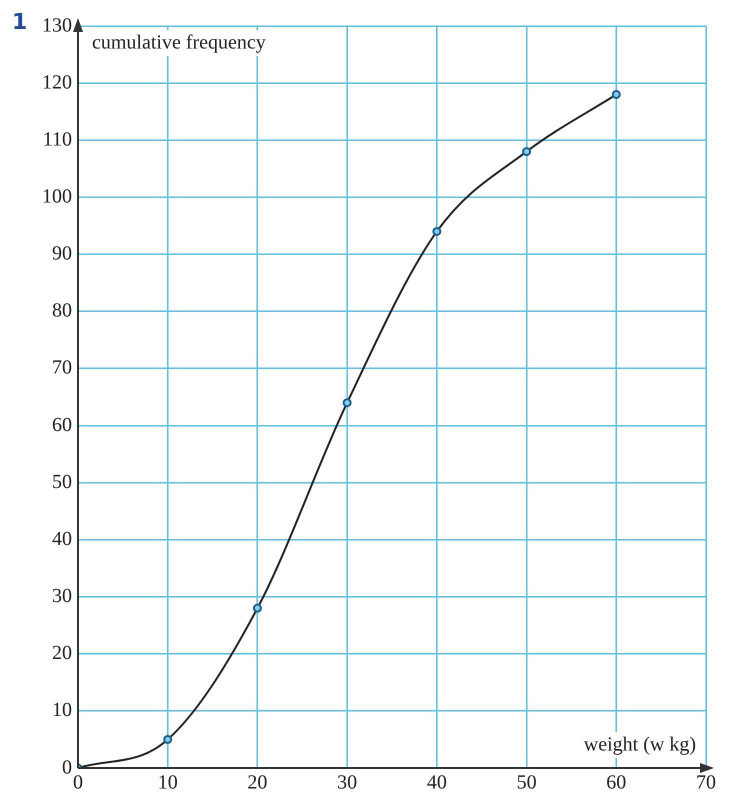  I want to click on y-tick-label: 30, so click(62, 596).